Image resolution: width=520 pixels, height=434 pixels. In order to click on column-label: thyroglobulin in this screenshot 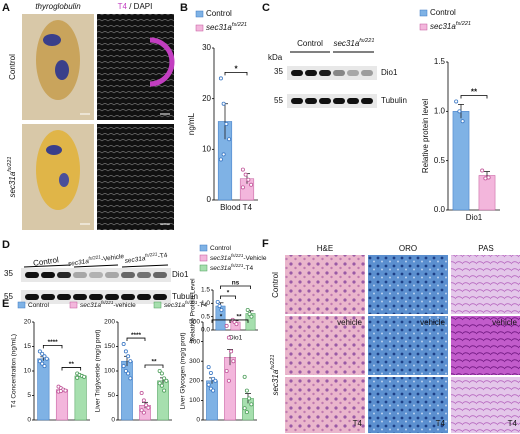, I will do `click(58, 6)`.